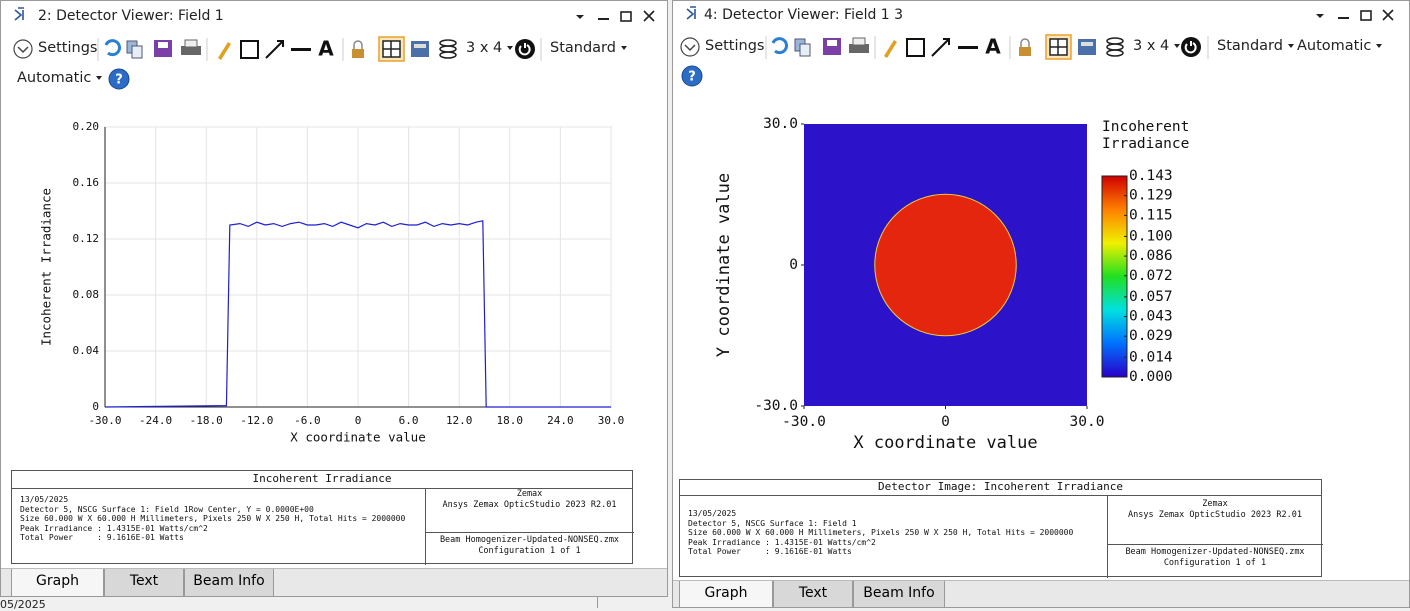  What do you see at coordinates (1087, 422) in the screenshot?
I see `x-tick-label: 30.0` at bounding box center [1087, 422].